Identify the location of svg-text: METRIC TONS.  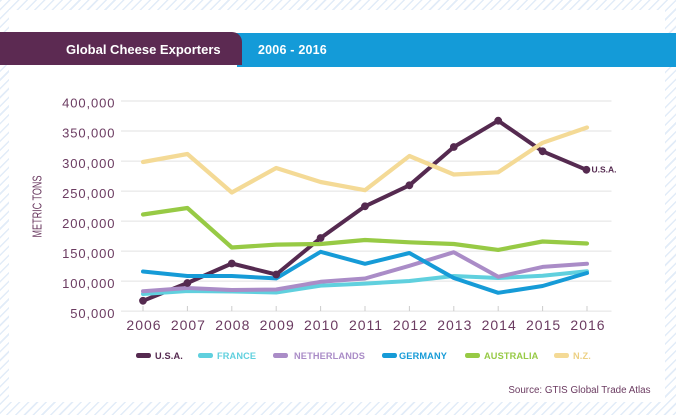
(38, 207).